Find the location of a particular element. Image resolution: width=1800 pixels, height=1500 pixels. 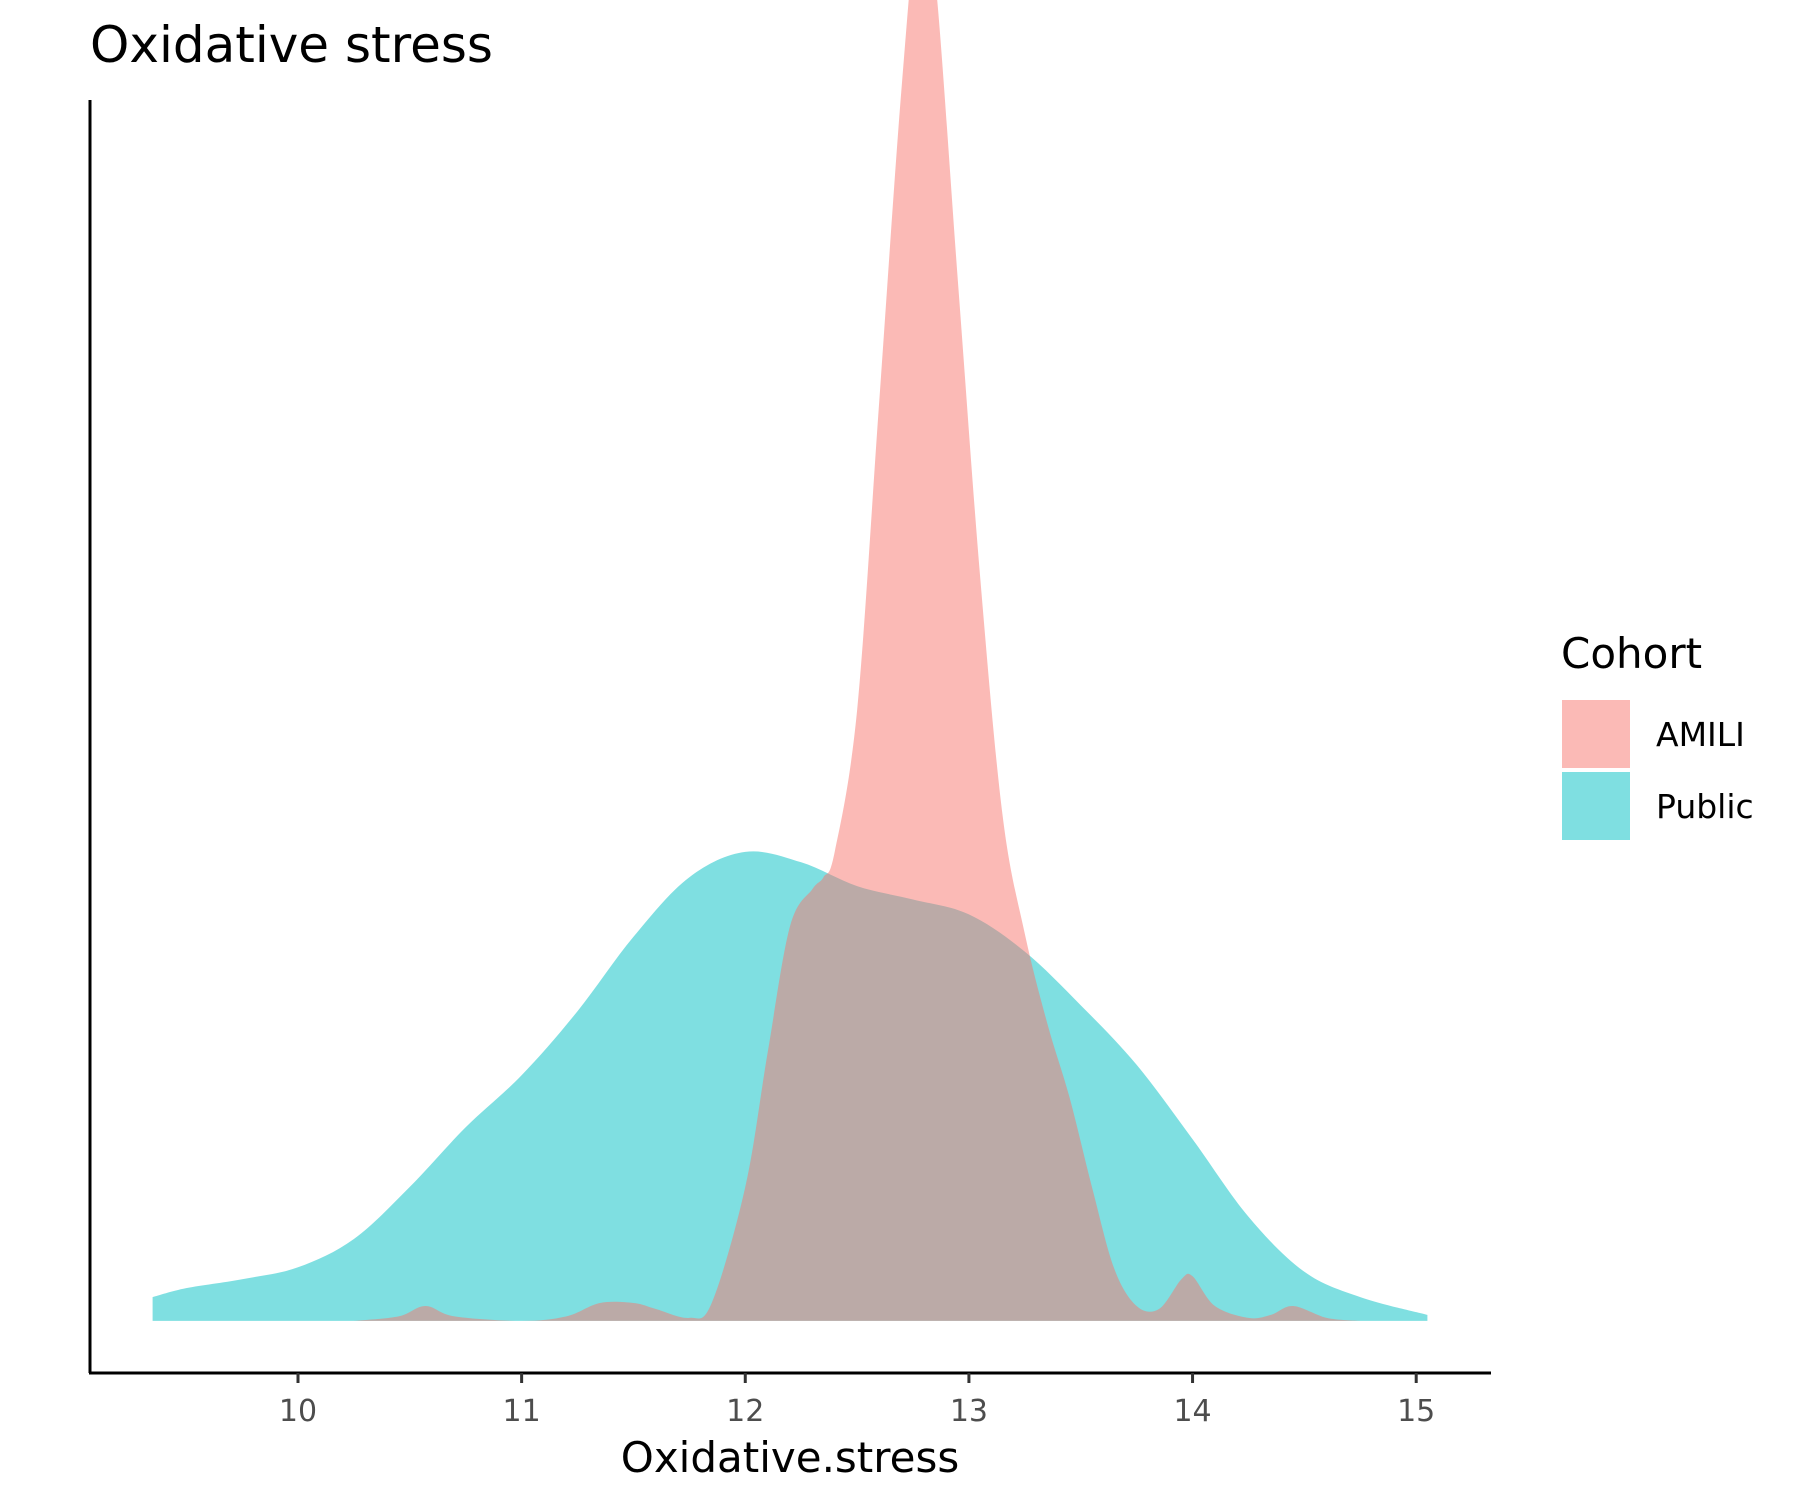

x-axis-label: Oxidative.stress is located at coordinates (790, 1457).